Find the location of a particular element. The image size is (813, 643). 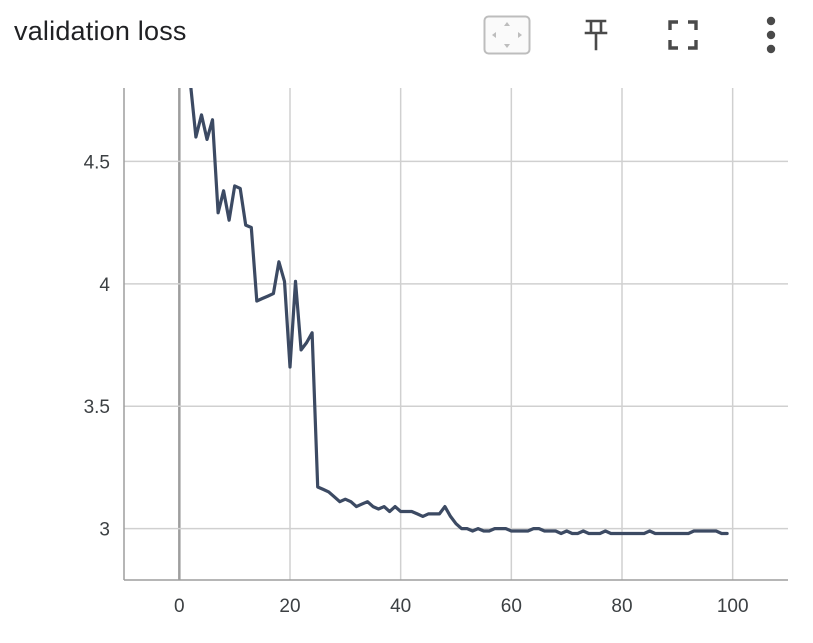

y-tick-label: 3.5 is located at coordinates (97, 407).